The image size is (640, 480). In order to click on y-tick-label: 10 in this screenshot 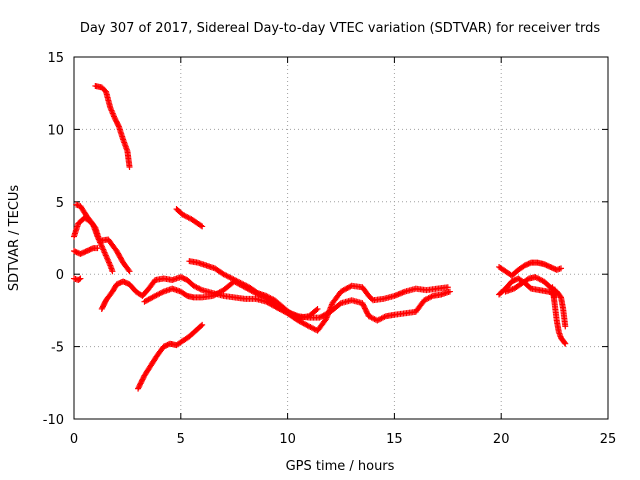, I will do `click(55, 130)`.